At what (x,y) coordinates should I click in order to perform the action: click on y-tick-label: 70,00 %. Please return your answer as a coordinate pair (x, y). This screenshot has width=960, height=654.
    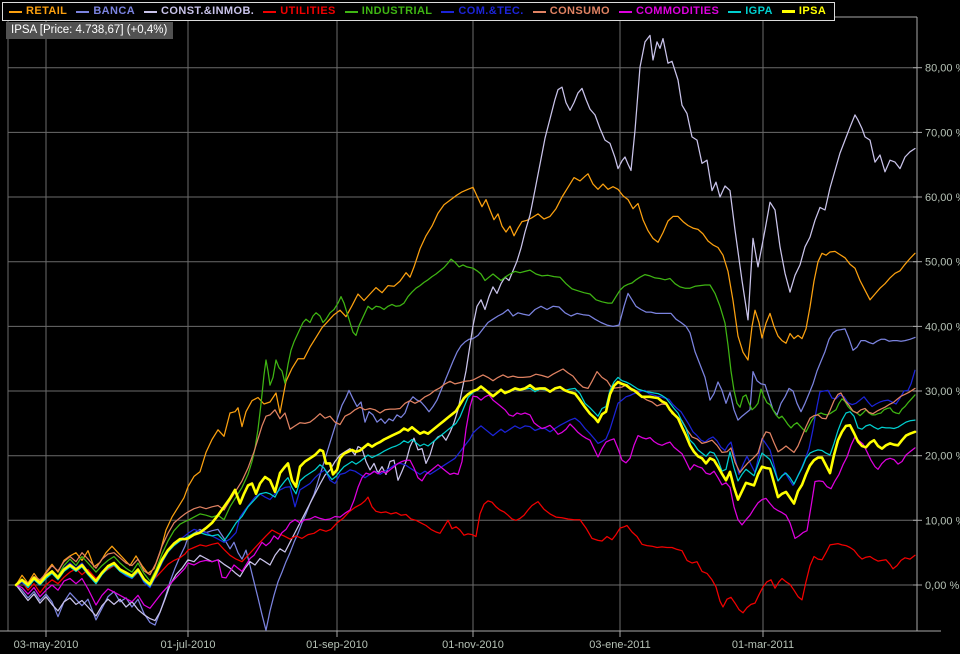
    Looking at the image, I should click on (942, 133).